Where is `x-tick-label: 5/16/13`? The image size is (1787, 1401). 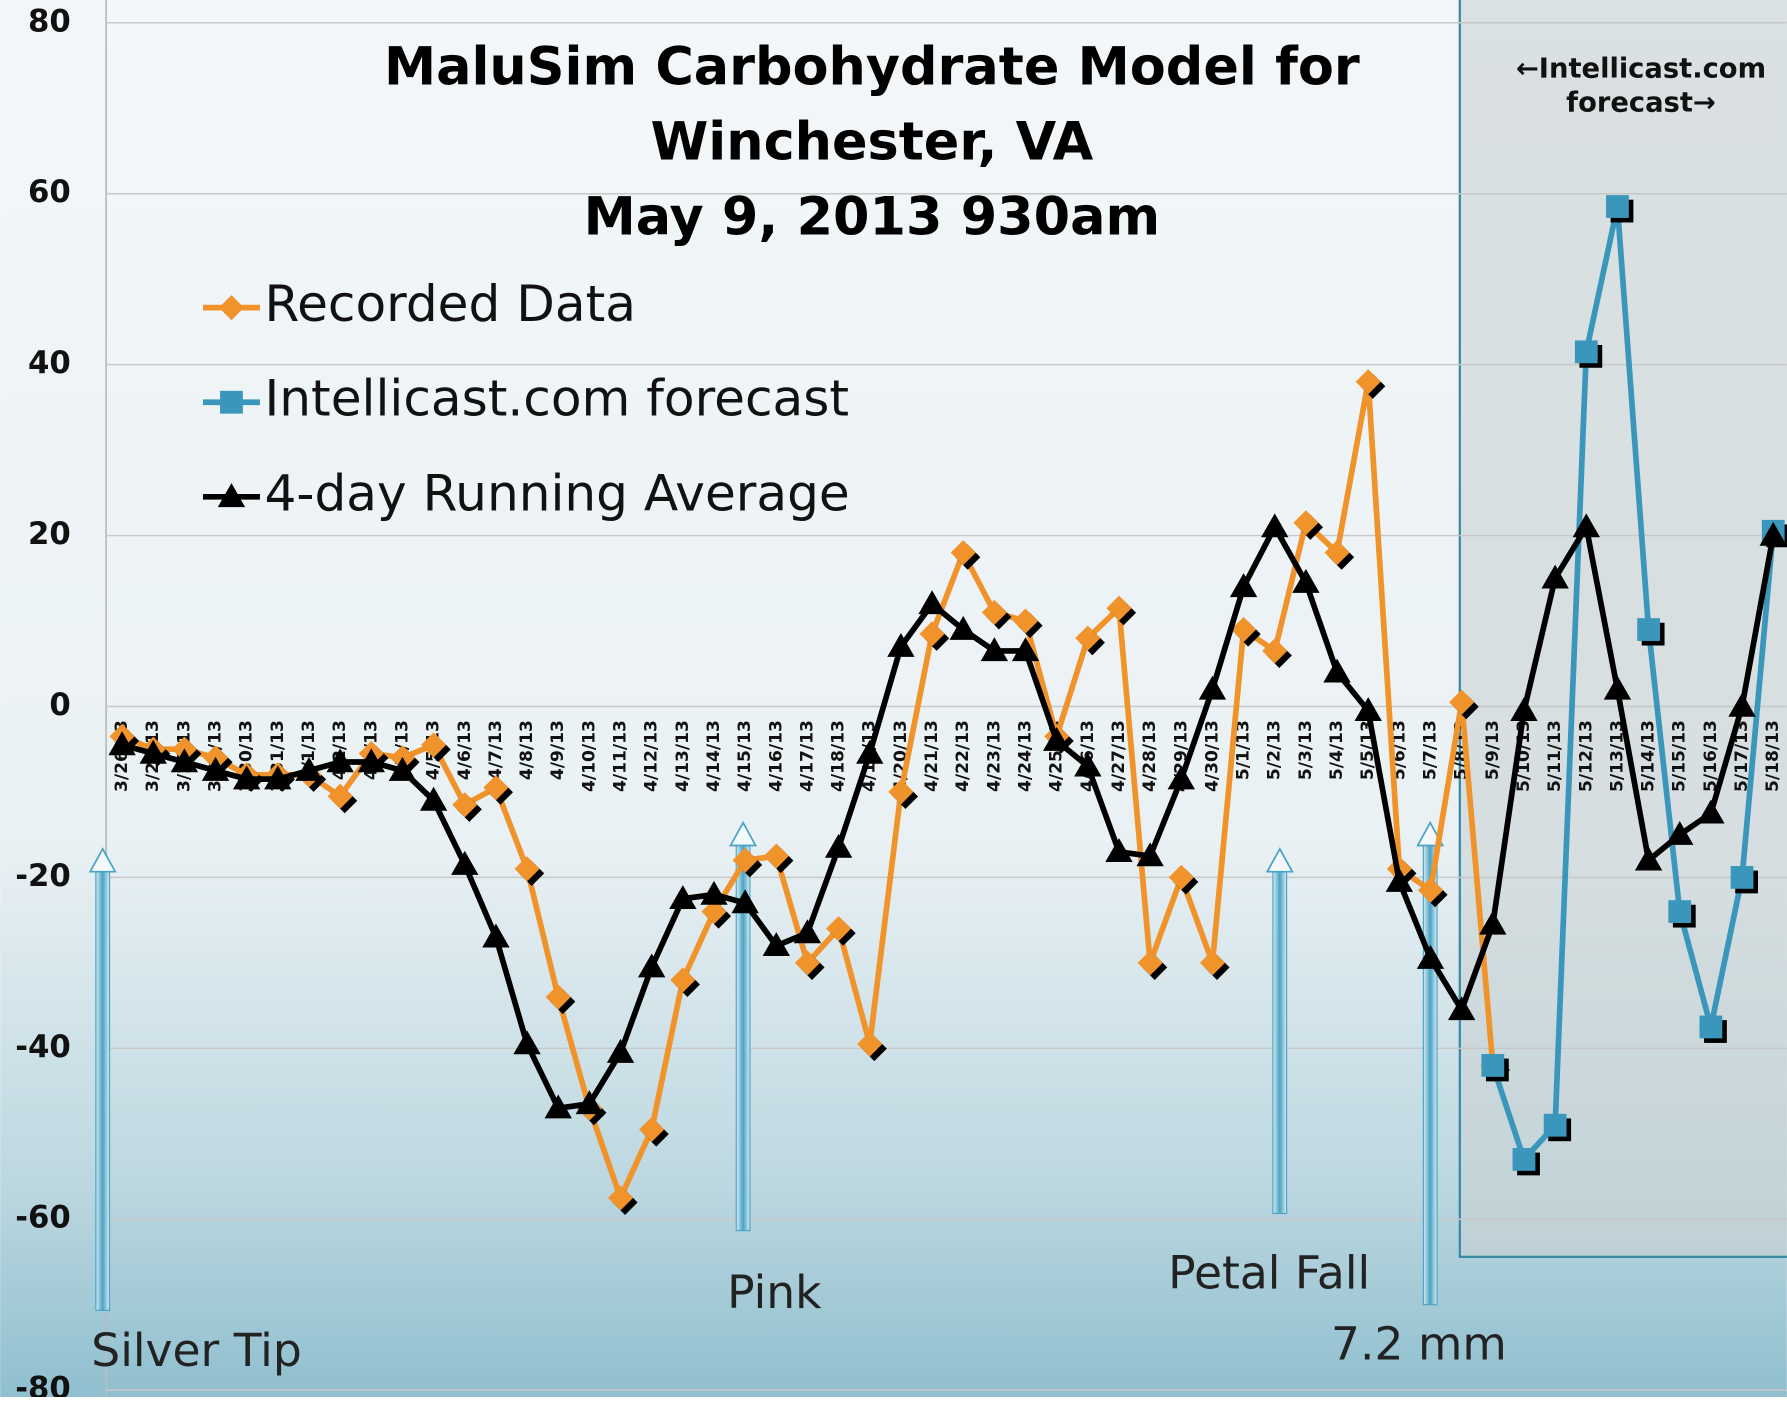 x-tick-label: 5/16/13 is located at coordinates (1711, 756).